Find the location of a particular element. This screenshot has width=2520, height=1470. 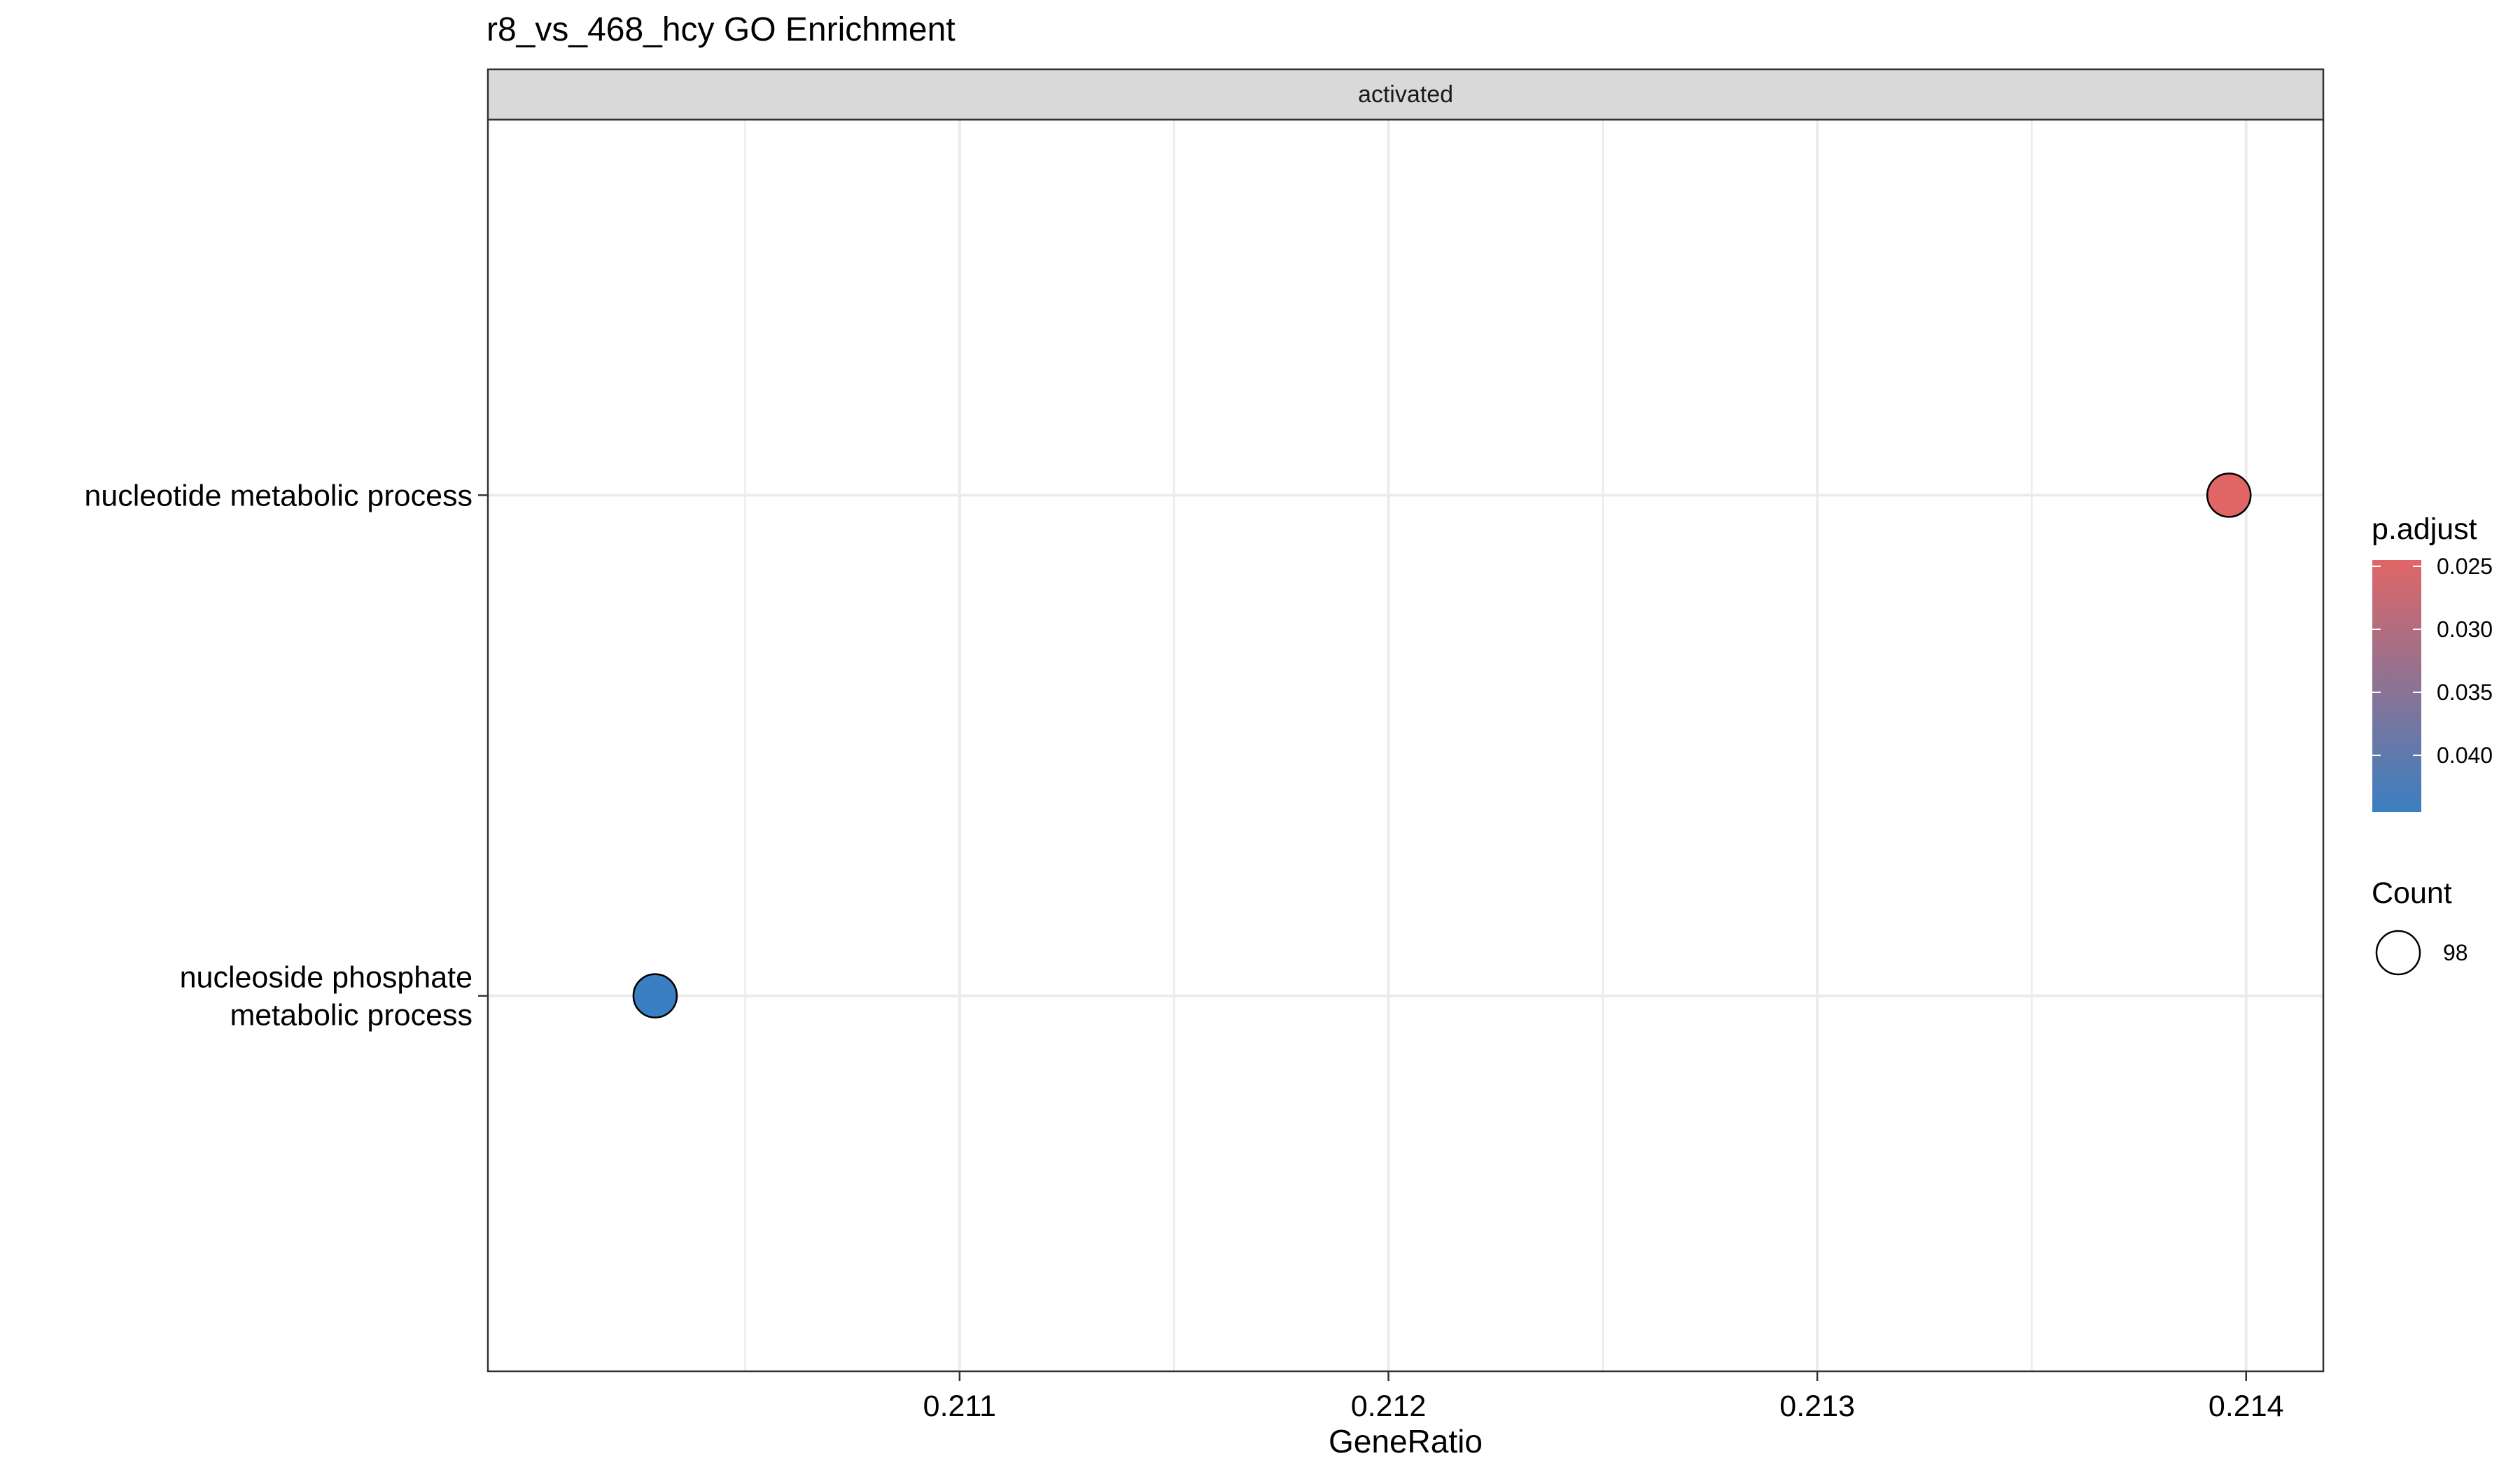

color-bar-ticks: 0.025 0.030 0.035 0.040 is located at coordinates (2432, 661).